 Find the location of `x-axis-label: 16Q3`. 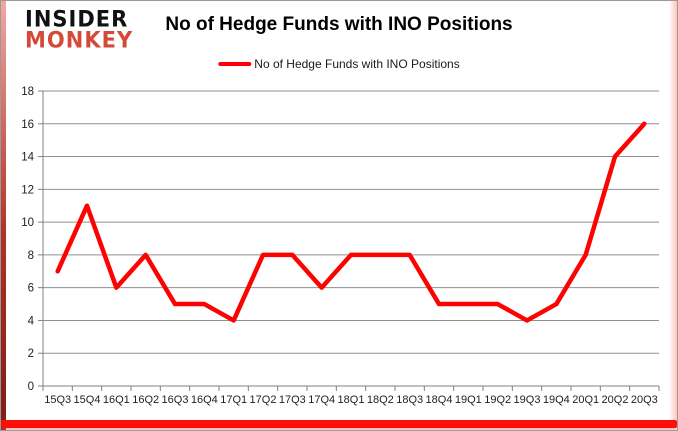

x-axis-label: 16Q3 is located at coordinates (175, 400).